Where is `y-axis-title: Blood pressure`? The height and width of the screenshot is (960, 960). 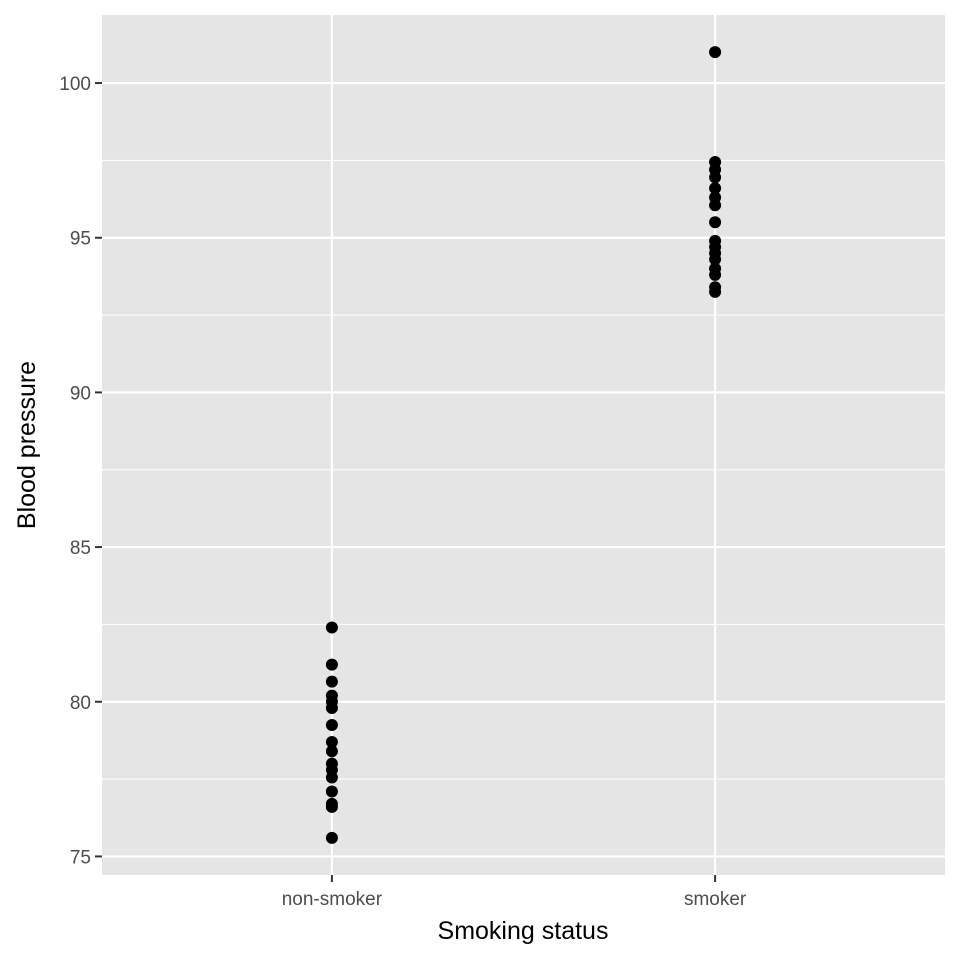 y-axis-title: Blood pressure is located at coordinates (27, 445).